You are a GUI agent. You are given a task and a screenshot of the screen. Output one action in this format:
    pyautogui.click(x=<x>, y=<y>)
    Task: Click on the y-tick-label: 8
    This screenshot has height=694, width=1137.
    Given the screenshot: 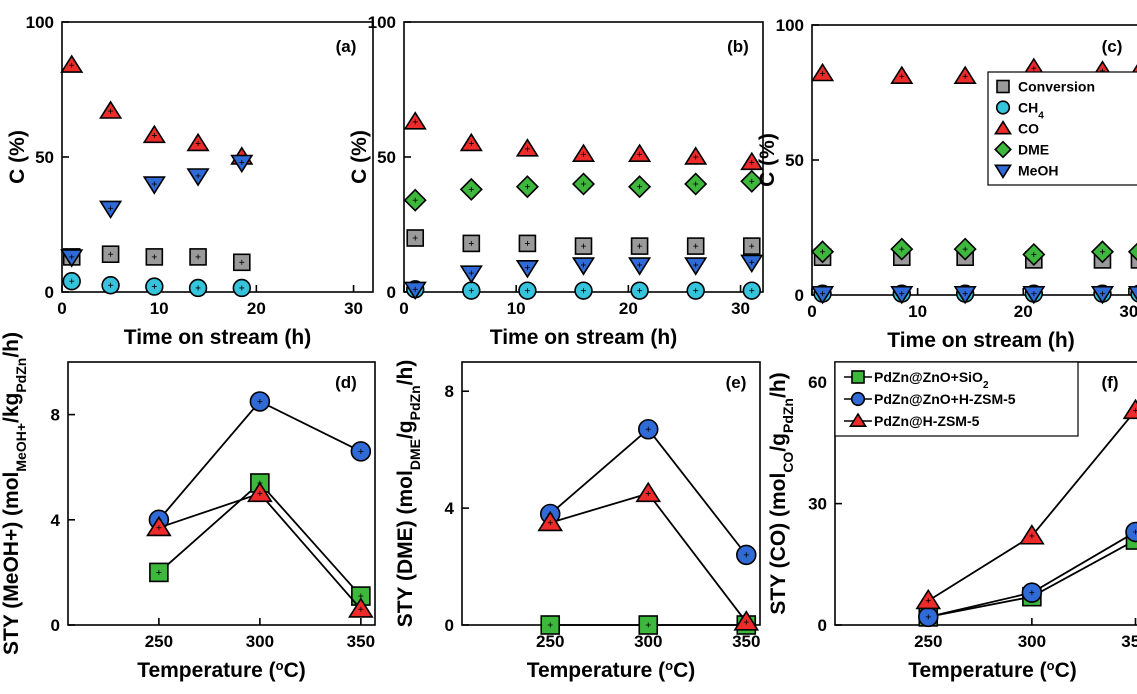 What is the action you would take?
    pyautogui.click(x=449, y=391)
    